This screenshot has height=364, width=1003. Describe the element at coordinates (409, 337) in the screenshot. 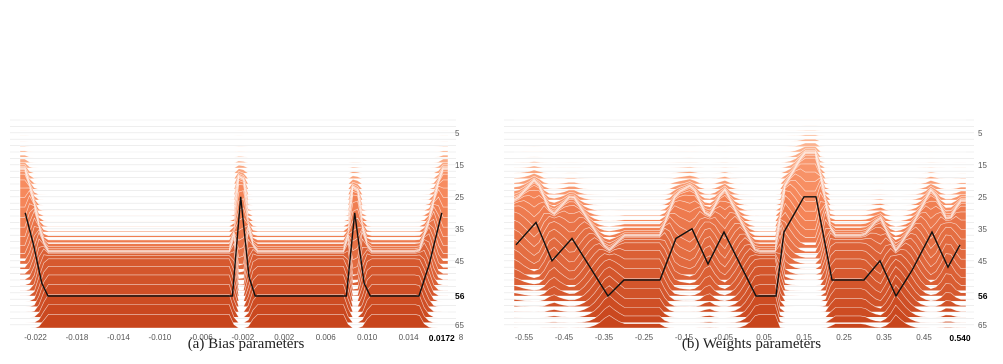

I see `x-tick-label: 0.014` at that location.